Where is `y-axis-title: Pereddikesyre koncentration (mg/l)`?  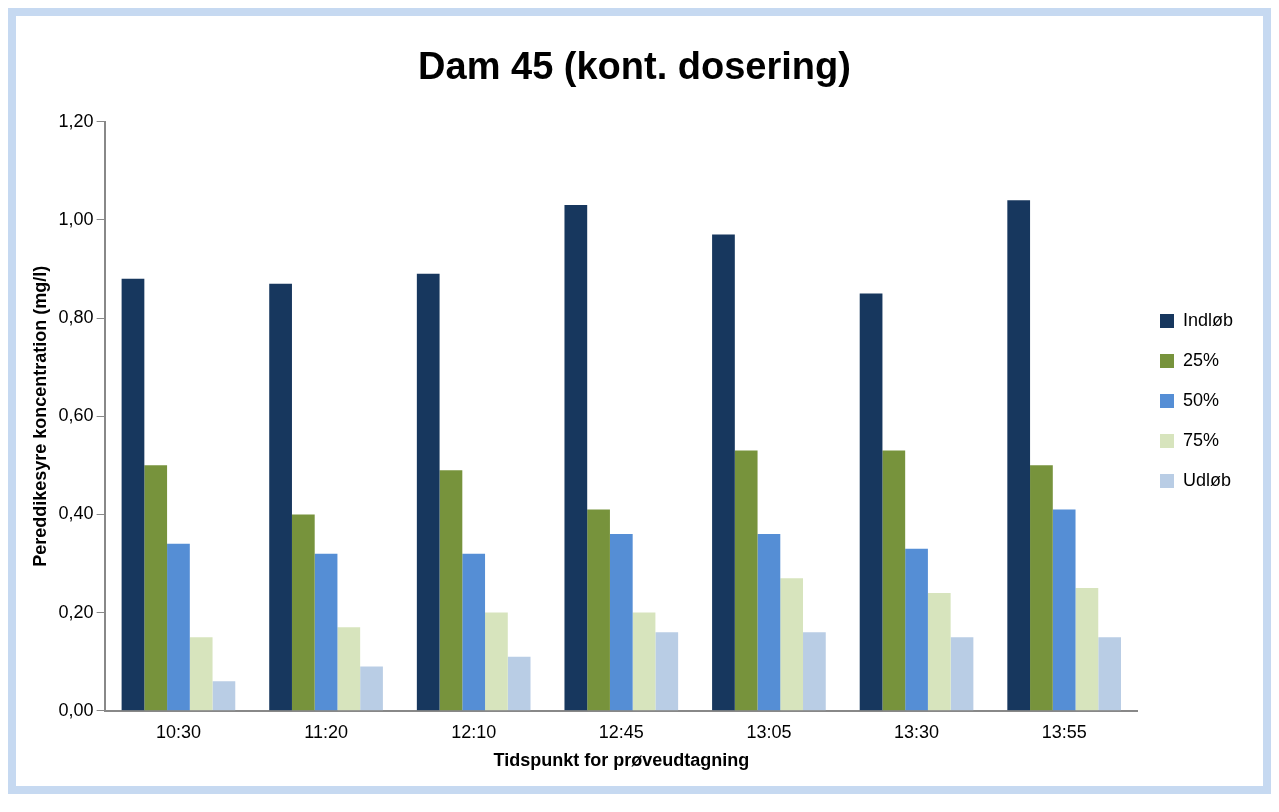
y-axis-title: Pereddikesyre koncentration (mg/l) is located at coordinates (39, 416).